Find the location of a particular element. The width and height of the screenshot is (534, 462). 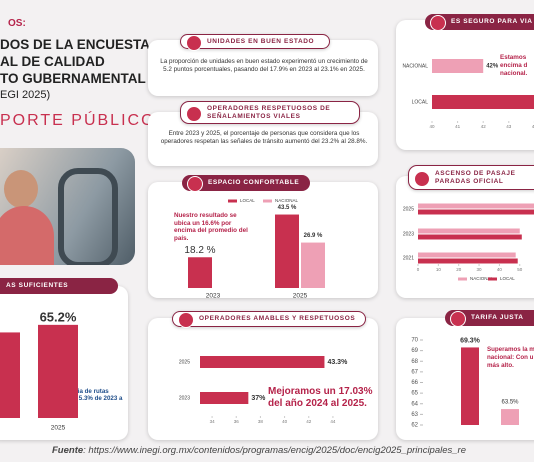

header-line: TO GUBERNAMENTAL is located at coordinates (73, 78).